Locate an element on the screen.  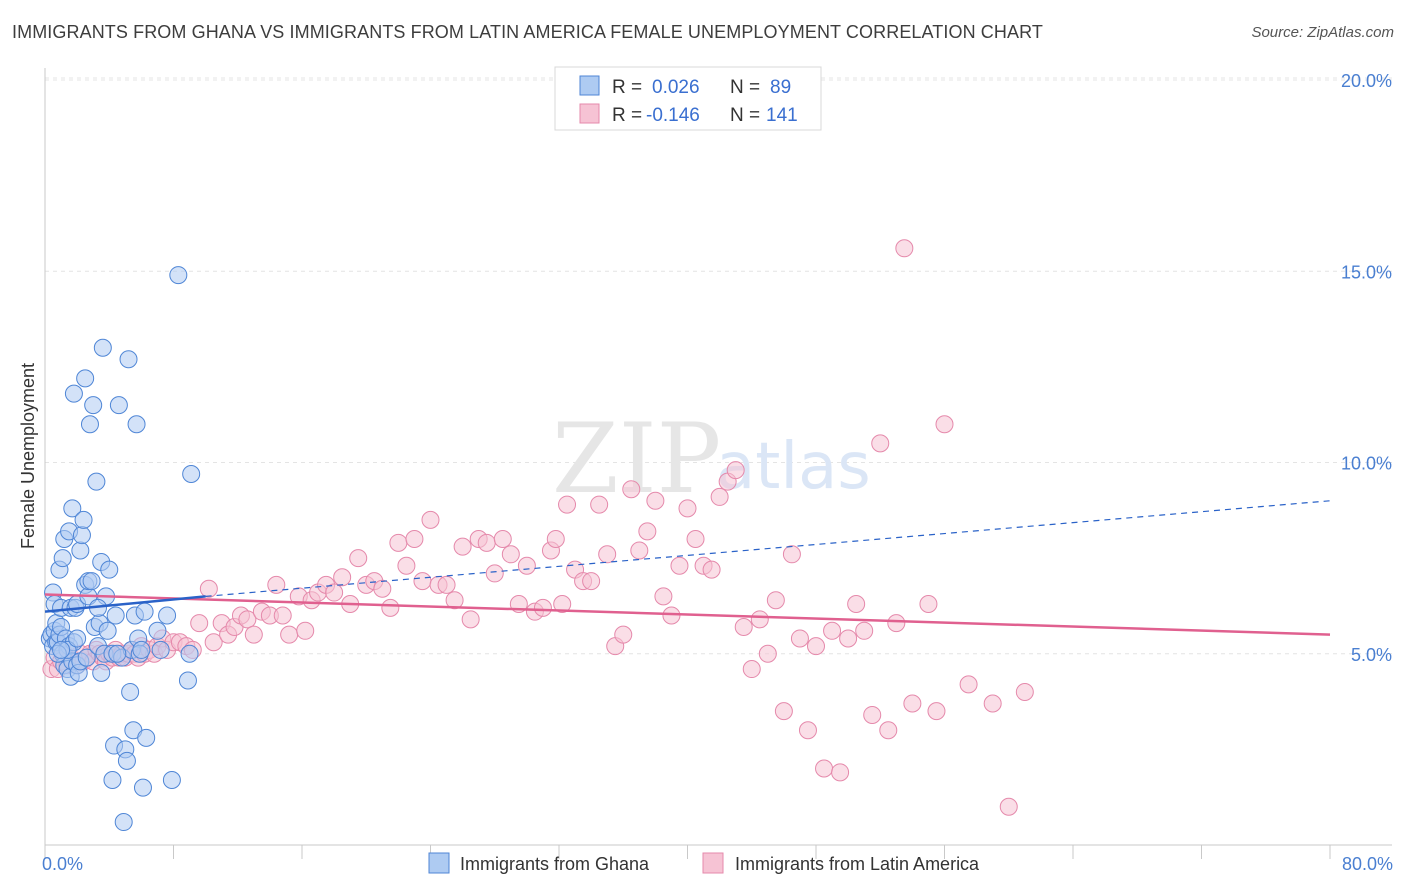
legend-latam-r-value: -0.146 is located at coordinates (673, 115).